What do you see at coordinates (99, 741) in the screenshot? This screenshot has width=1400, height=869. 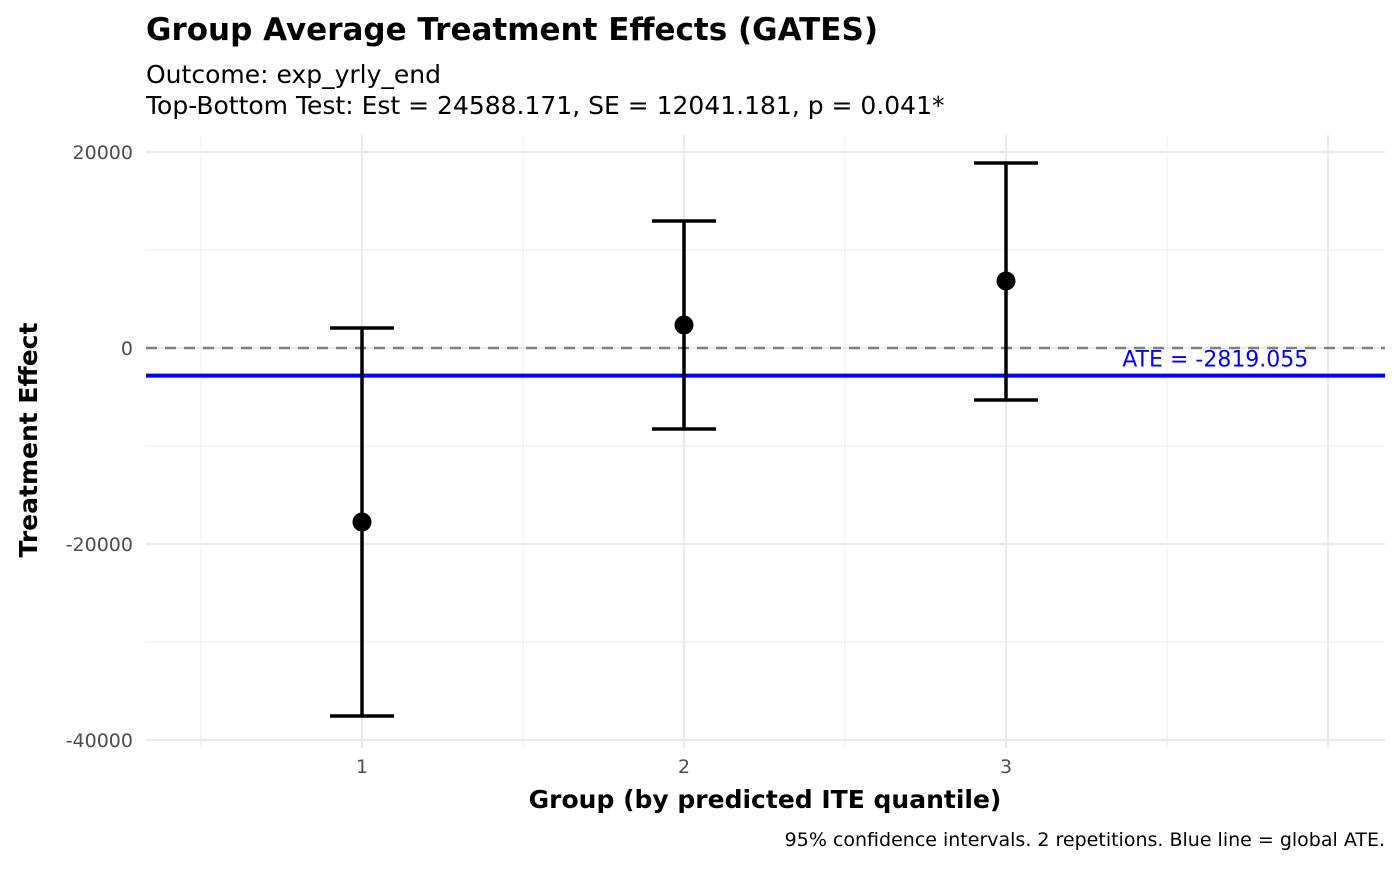 I see `y-tick-label: -40000` at bounding box center [99, 741].